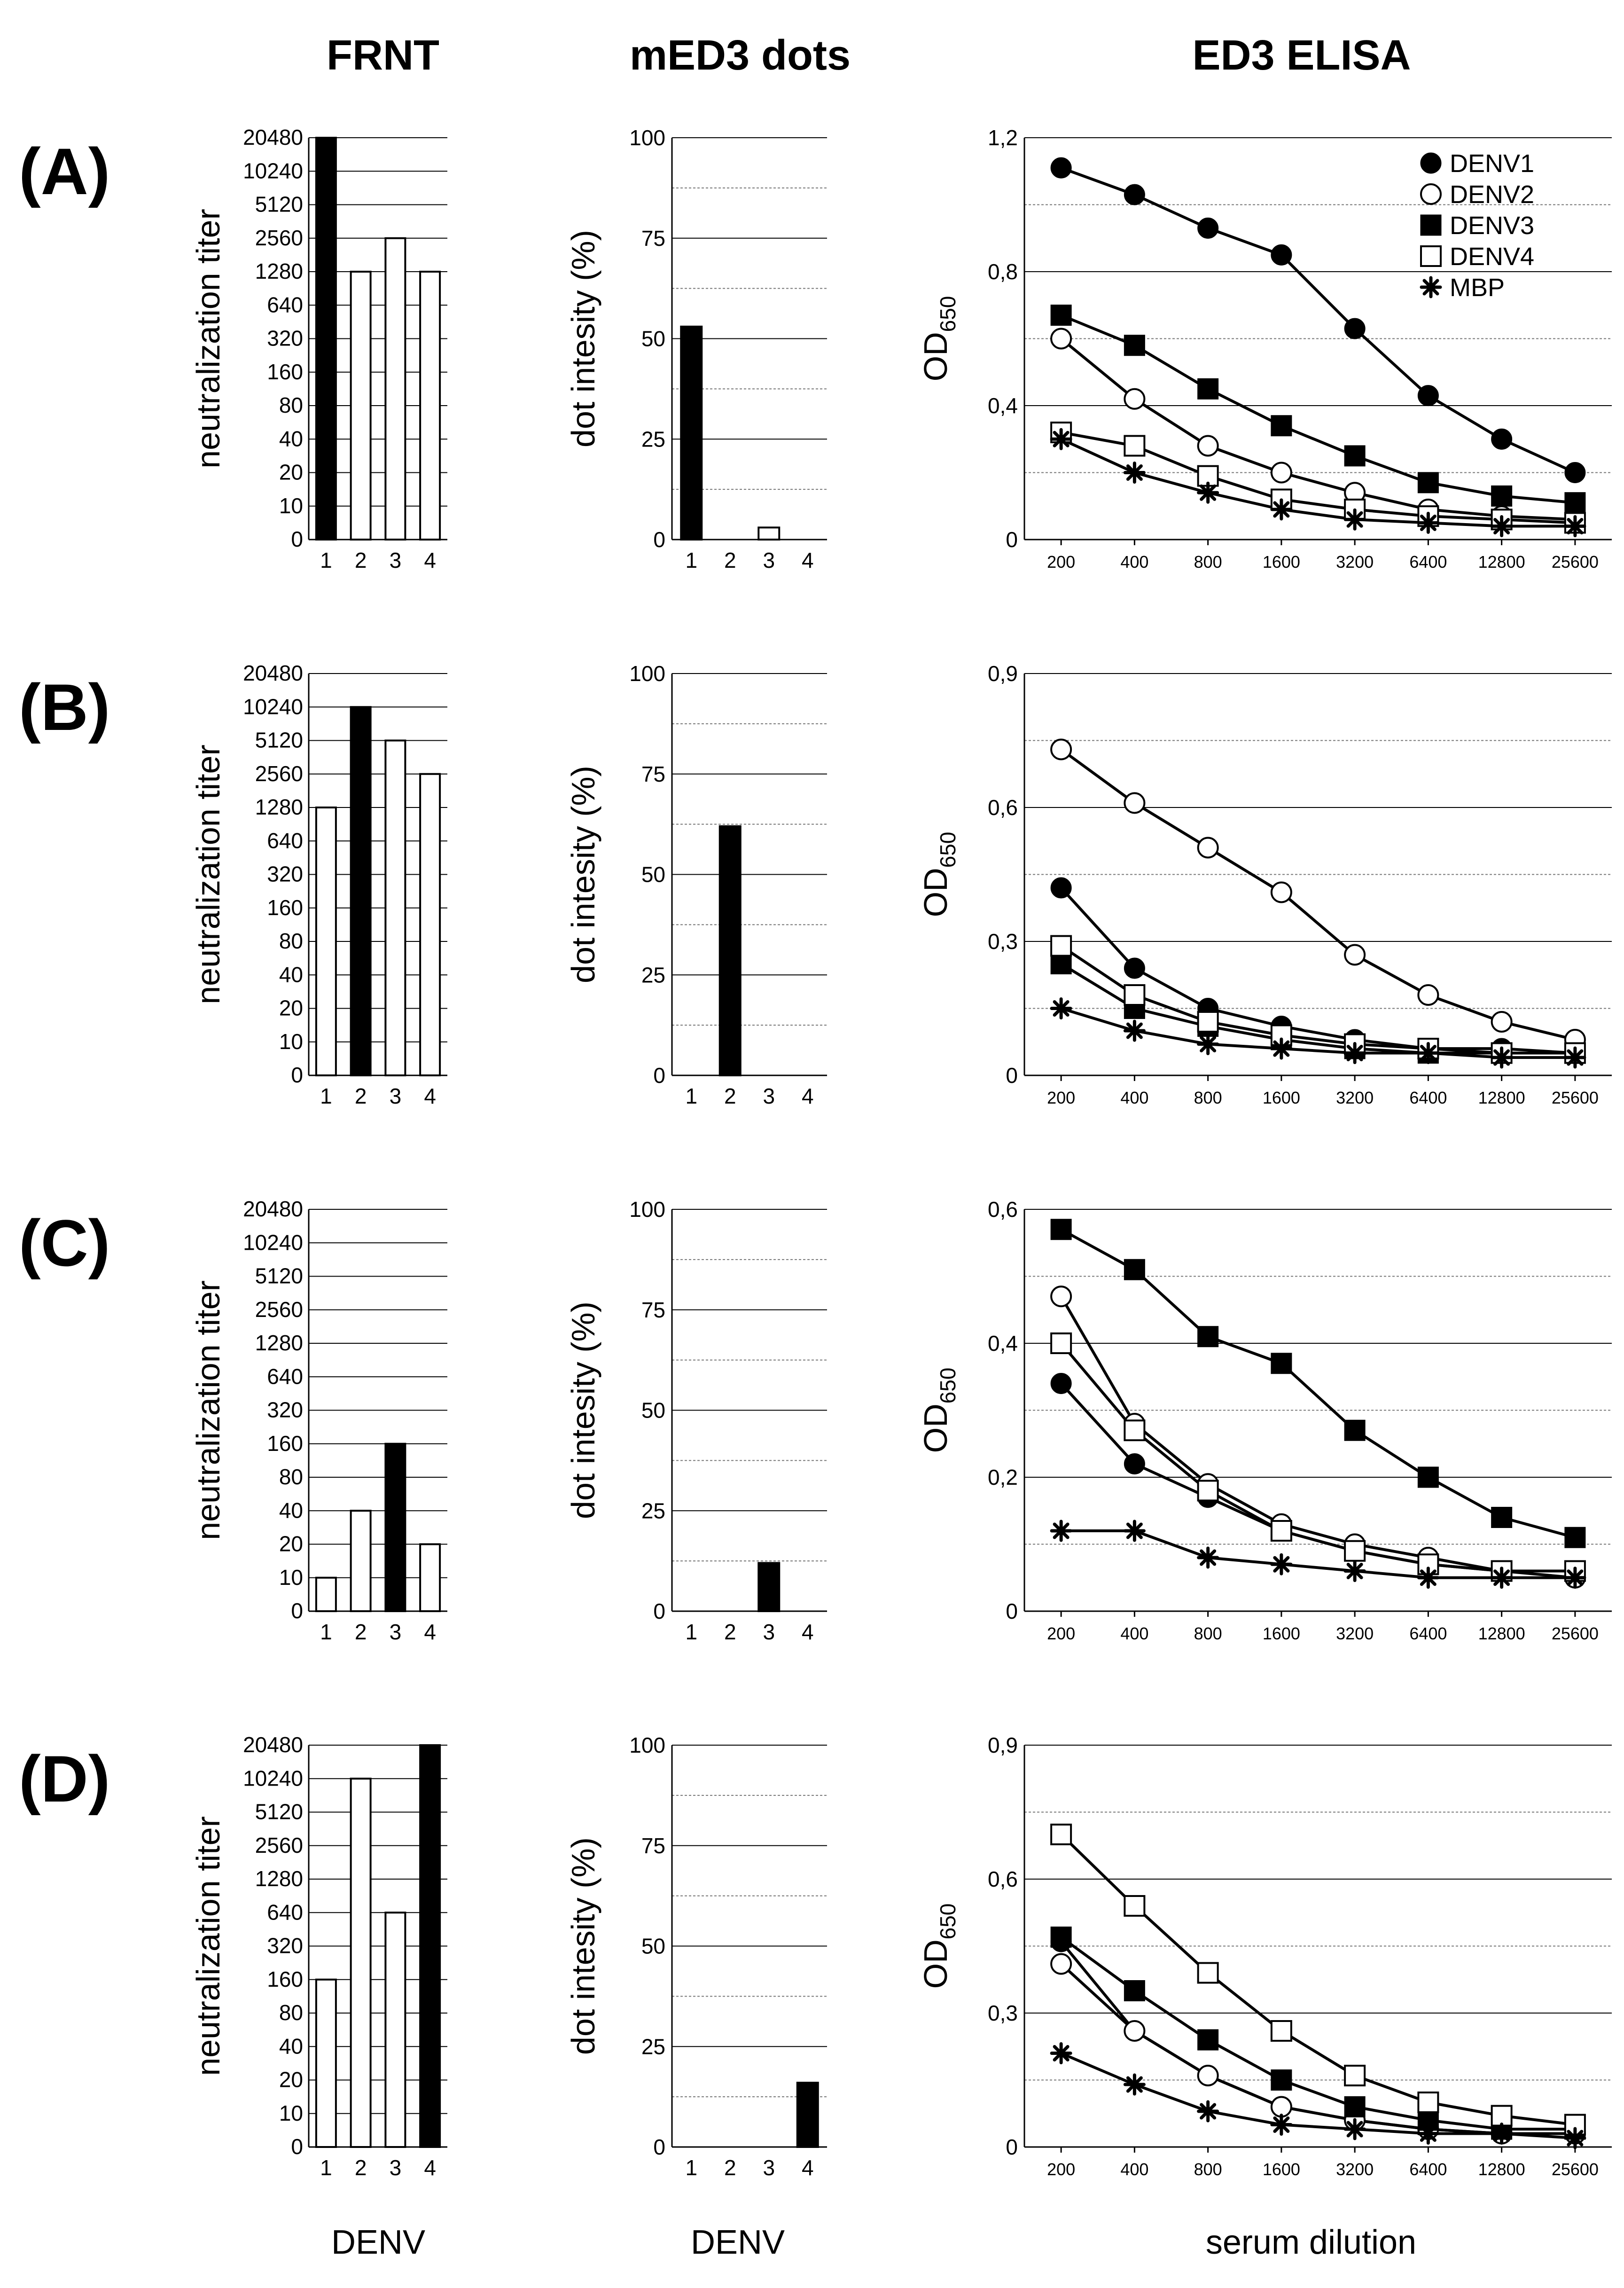  I want to click on frnt-y-tick-label: 640, so click(285, 304).